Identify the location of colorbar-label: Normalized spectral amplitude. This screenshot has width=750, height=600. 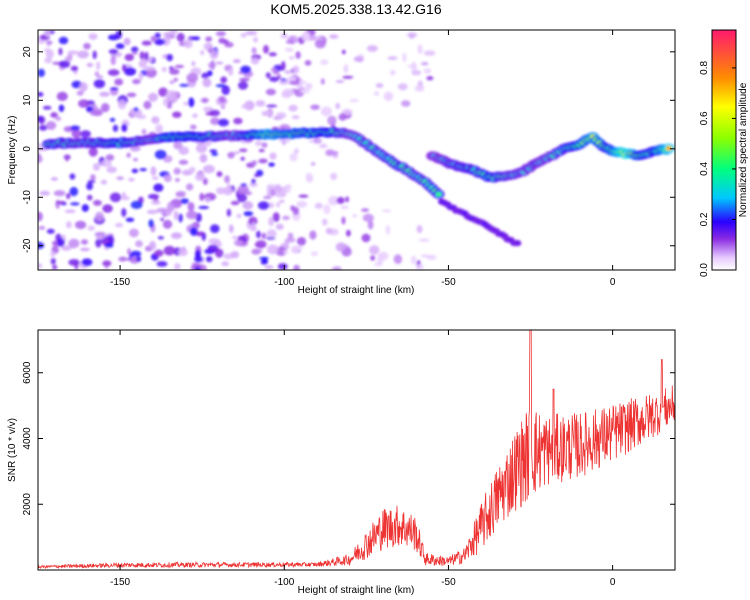
(743, 149).